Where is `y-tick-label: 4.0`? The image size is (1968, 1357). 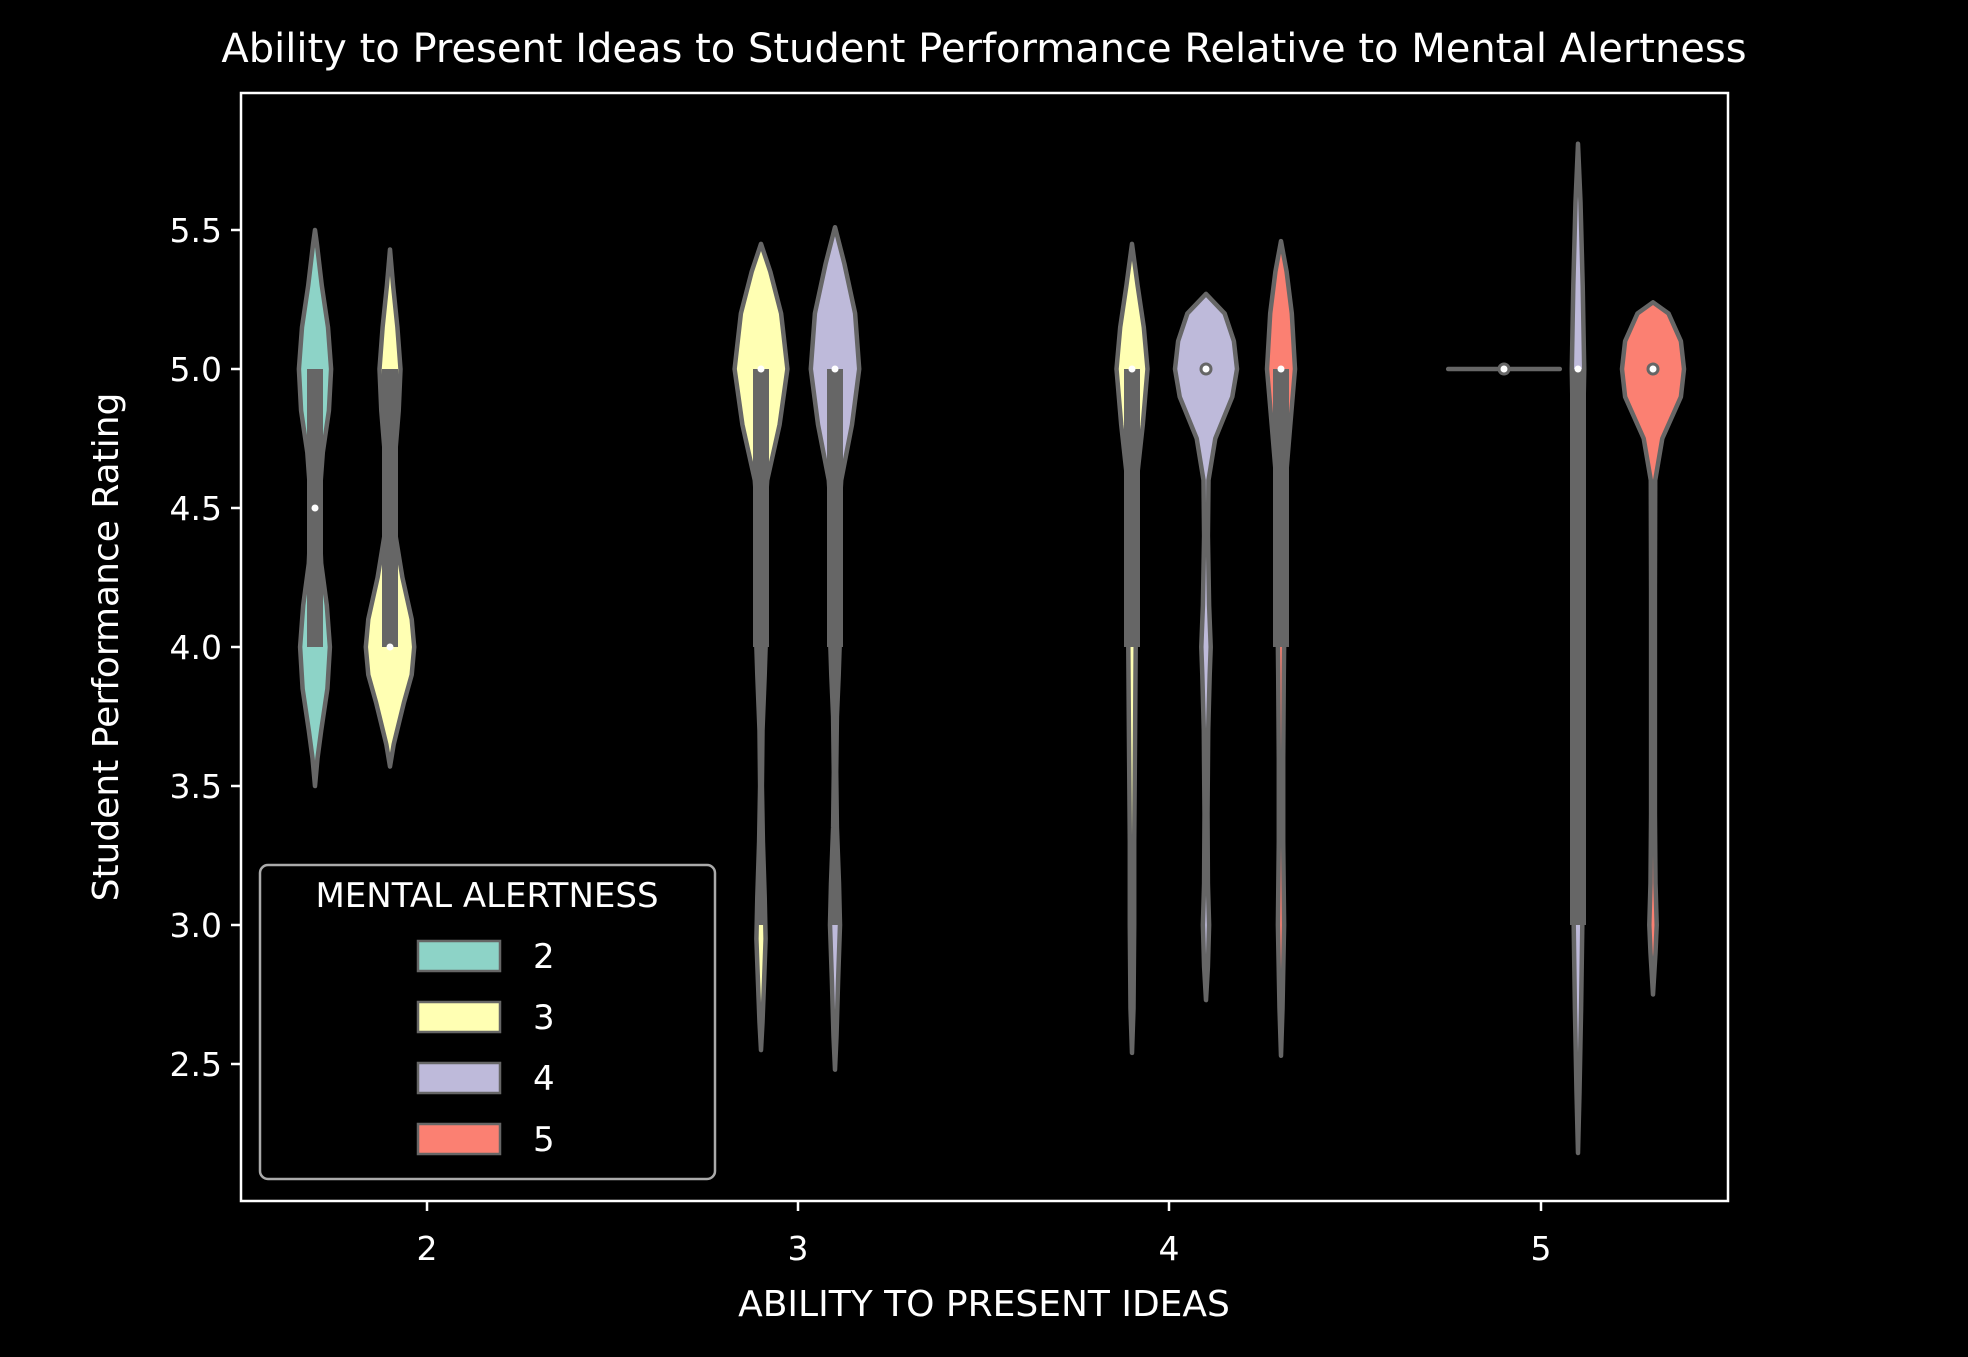 y-tick-label: 4.0 is located at coordinates (196, 647).